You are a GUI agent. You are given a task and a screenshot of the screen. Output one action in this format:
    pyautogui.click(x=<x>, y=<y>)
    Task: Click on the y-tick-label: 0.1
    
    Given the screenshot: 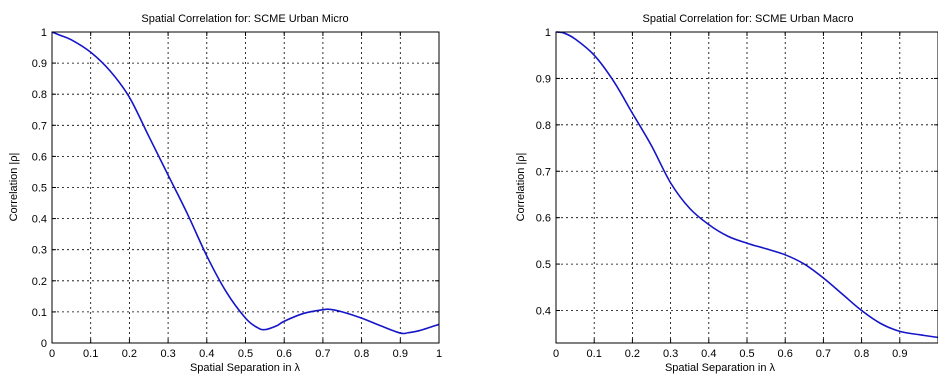 What is the action you would take?
    pyautogui.click(x=39, y=313)
    